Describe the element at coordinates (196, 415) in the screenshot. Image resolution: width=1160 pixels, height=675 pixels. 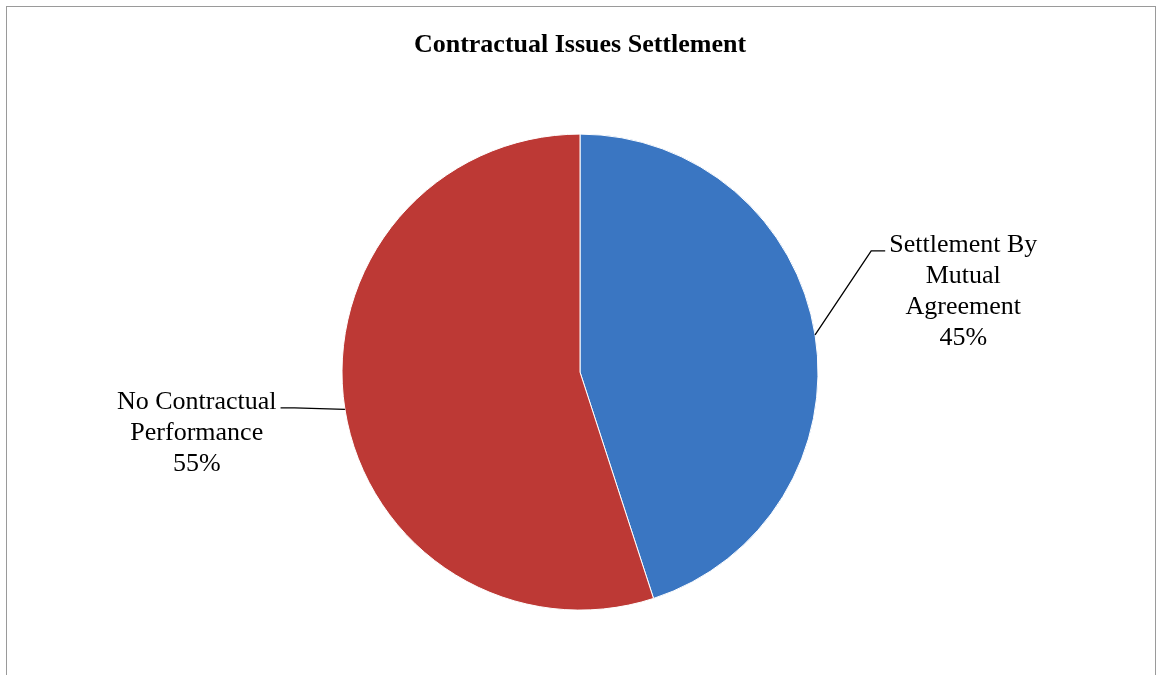
I see `slice-label: No Contractual Performance` at that location.